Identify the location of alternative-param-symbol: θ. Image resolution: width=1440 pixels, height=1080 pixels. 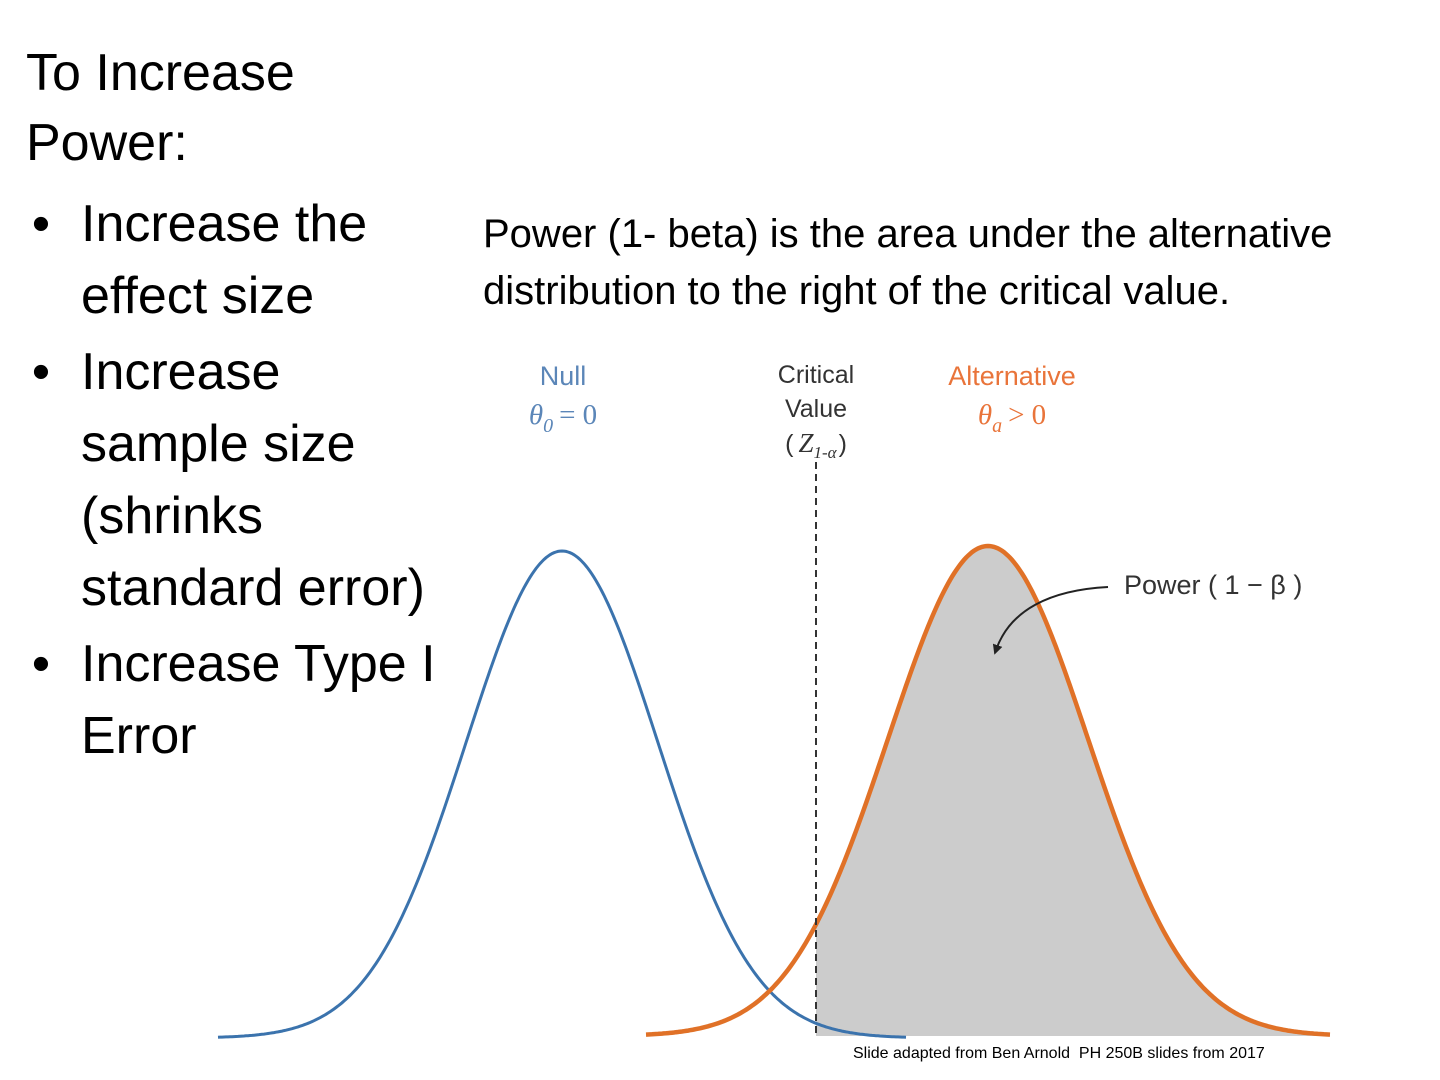
(985, 415).